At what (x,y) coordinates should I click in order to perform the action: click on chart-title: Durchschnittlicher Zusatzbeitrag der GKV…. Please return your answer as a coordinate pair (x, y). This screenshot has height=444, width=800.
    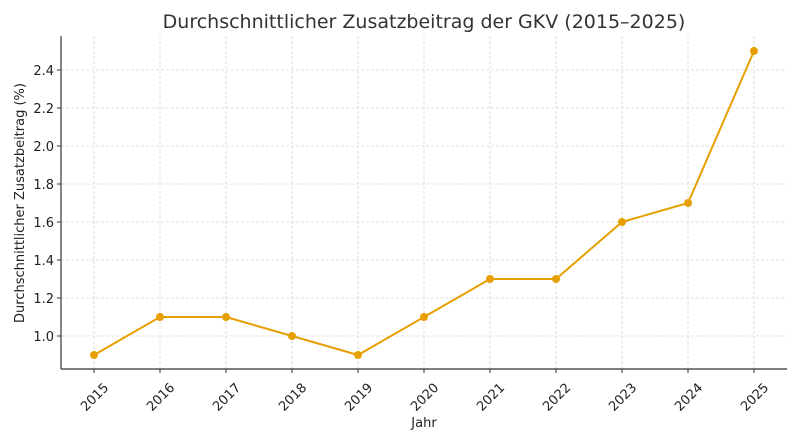
    Looking at the image, I should click on (424, 22).